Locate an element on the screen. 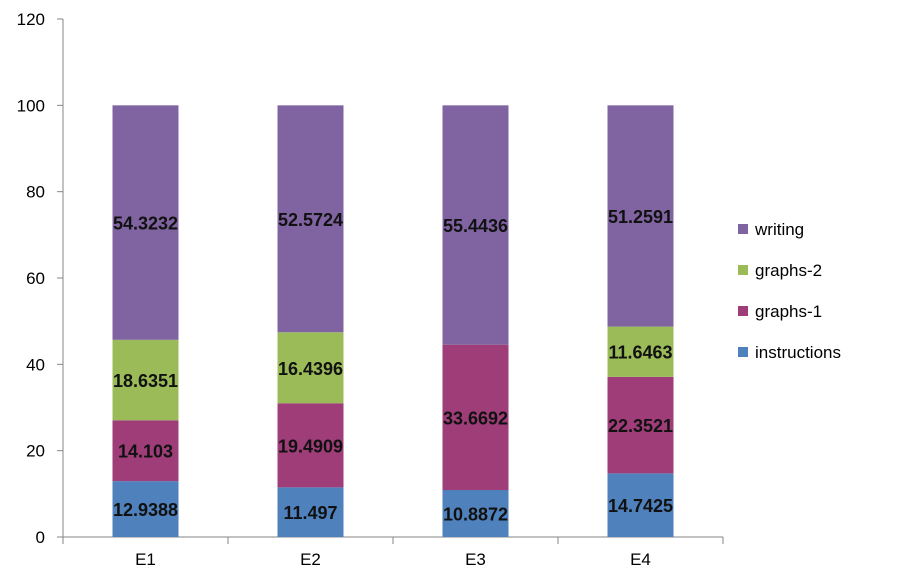 The height and width of the screenshot is (581, 901). bar-segment-writing-e3 is located at coordinates (475, 225).